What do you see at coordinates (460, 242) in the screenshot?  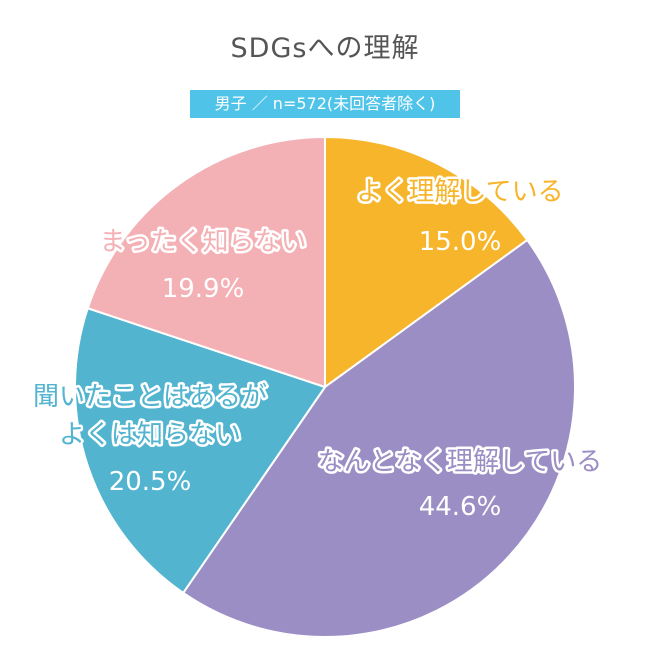 I see `slice-percent-0: 15.0%` at bounding box center [460, 242].